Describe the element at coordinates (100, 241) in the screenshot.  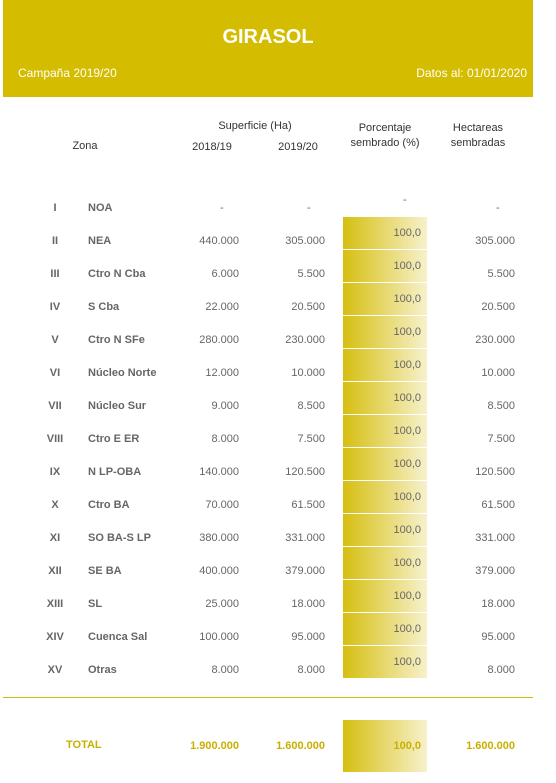
I see `zone-name: NEA` at that location.